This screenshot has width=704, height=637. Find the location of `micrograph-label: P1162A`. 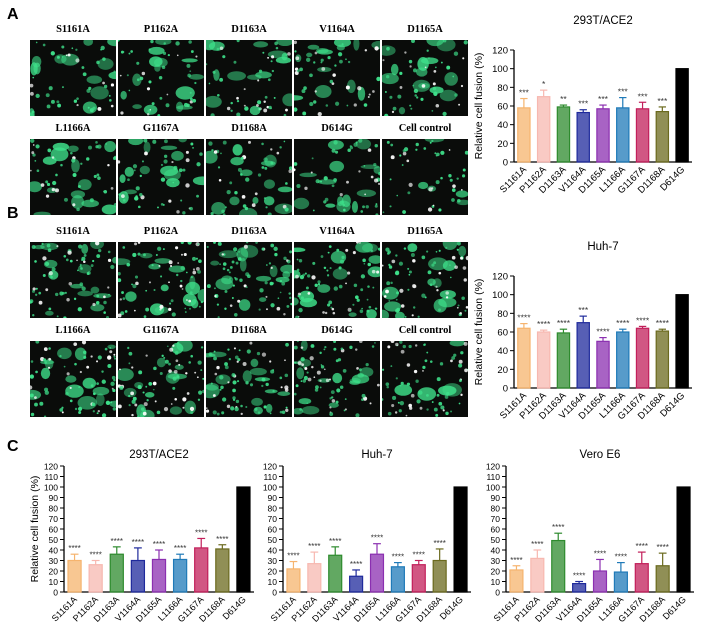

micrograph-label: P1162A is located at coordinates (161, 29).